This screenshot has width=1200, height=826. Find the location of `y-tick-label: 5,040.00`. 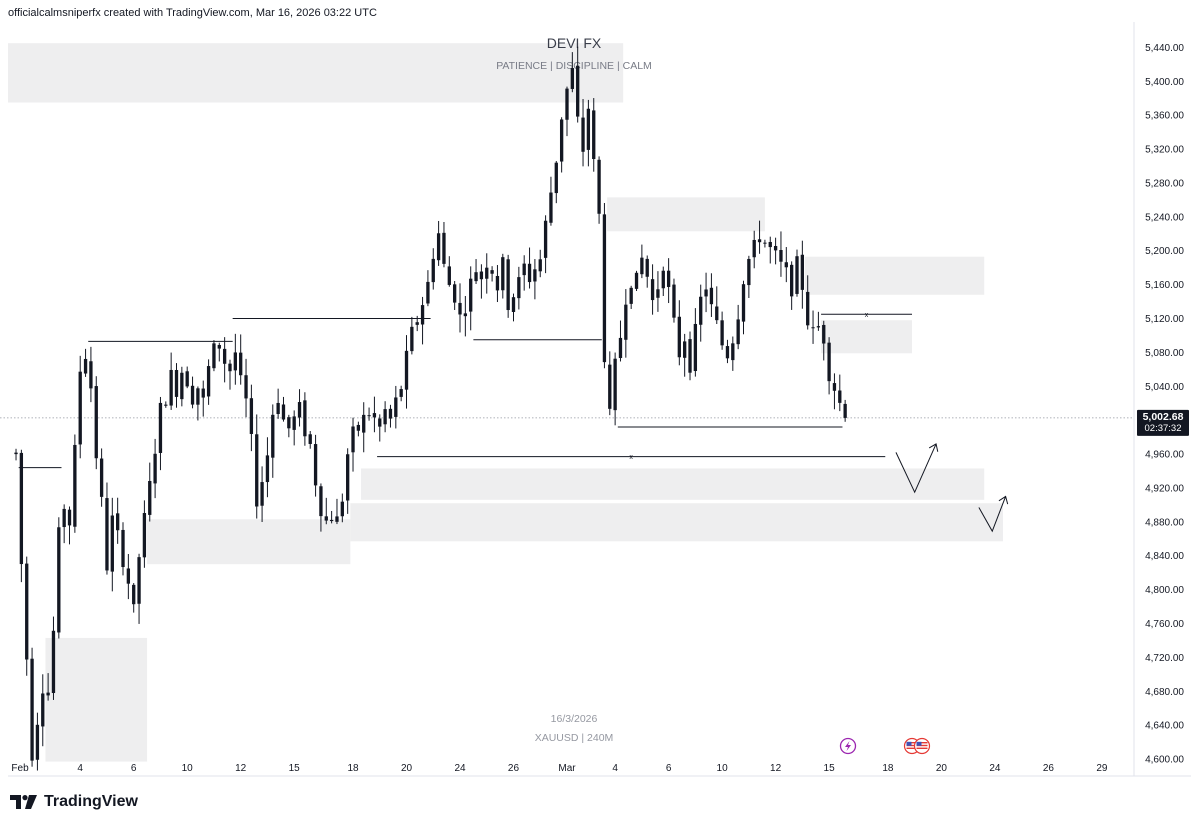

y-tick-label: 5,040.00 is located at coordinates (1164, 387).